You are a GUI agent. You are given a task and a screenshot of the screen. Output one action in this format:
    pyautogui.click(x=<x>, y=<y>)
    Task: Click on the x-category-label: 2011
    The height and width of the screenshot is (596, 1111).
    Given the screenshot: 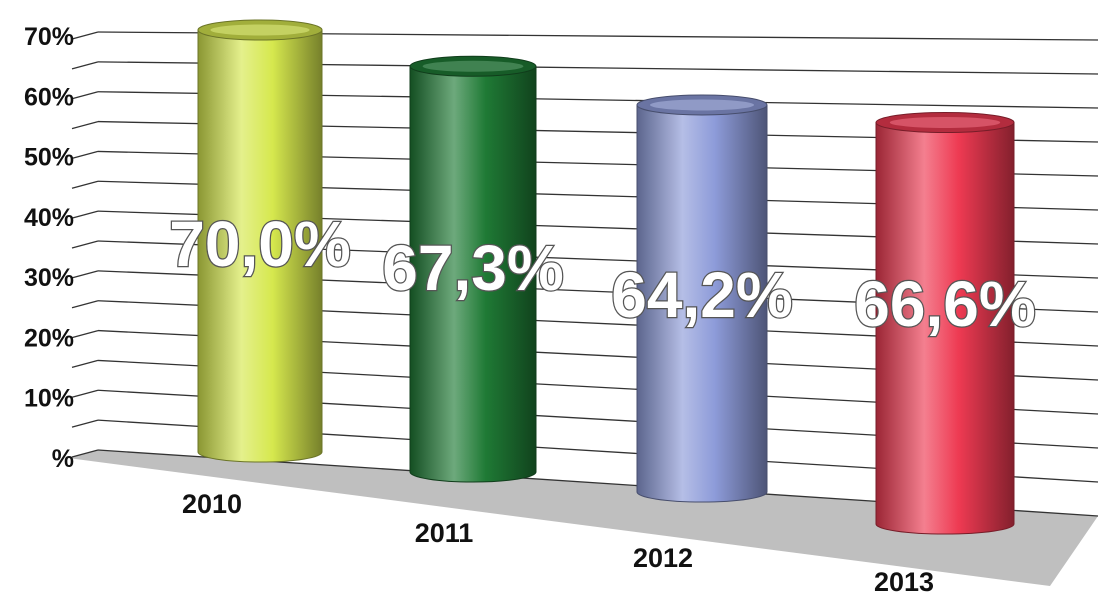 What is the action you would take?
    pyautogui.click(x=444, y=533)
    